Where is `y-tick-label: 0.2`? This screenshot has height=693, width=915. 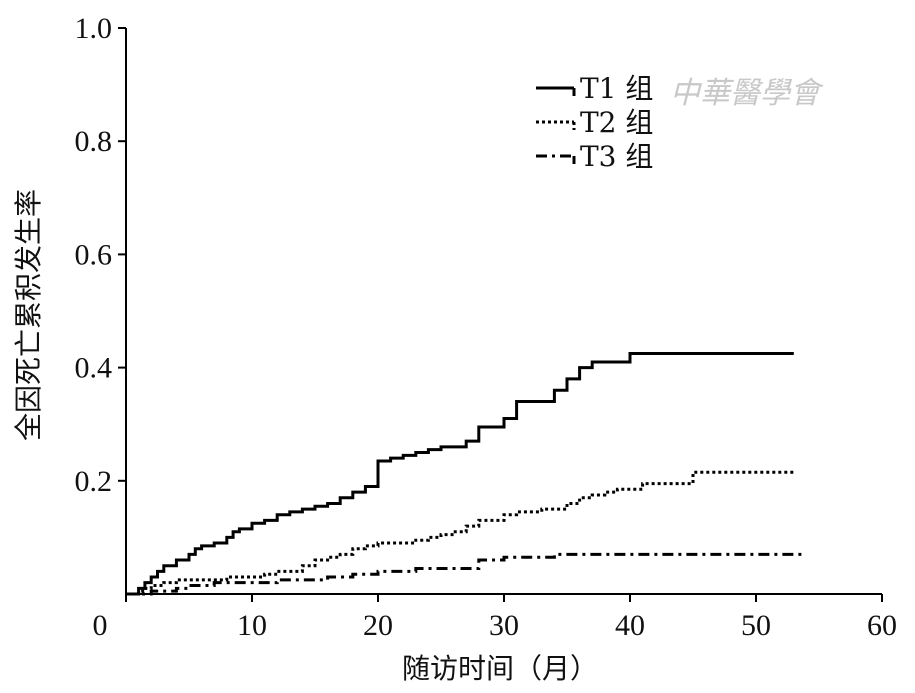 y-tick-label: 0.2 is located at coordinates (94, 481).